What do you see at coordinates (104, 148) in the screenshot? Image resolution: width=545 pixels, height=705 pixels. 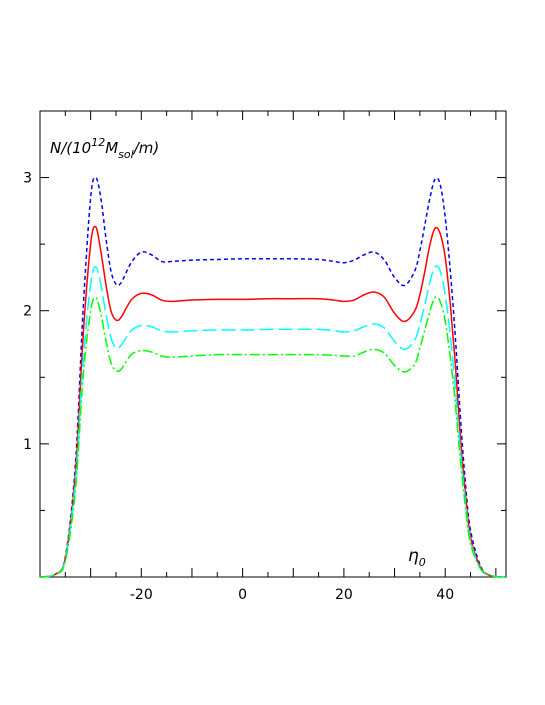 I see `y-axis-title: N/(1012Msol/m)` at bounding box center [104, 148].